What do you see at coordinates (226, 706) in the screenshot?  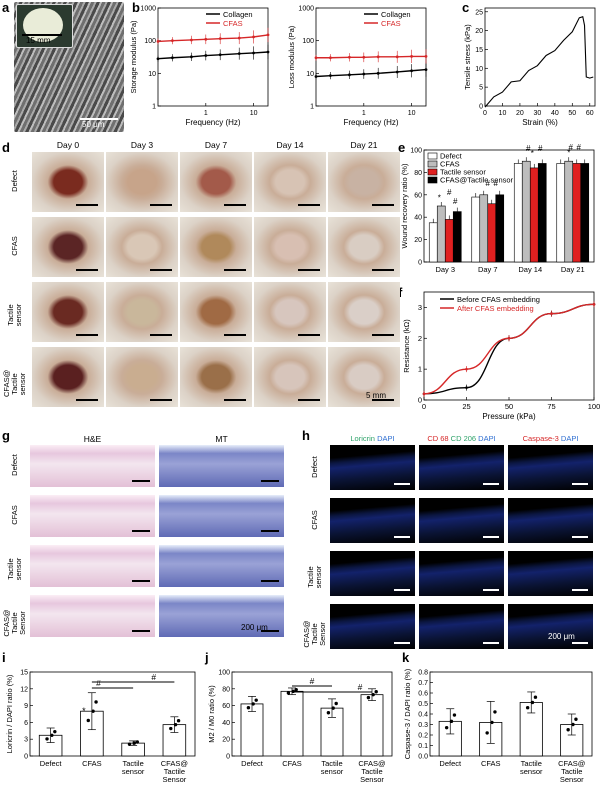 I see `y-tick-label: 60` at bounding box center [226, 706].